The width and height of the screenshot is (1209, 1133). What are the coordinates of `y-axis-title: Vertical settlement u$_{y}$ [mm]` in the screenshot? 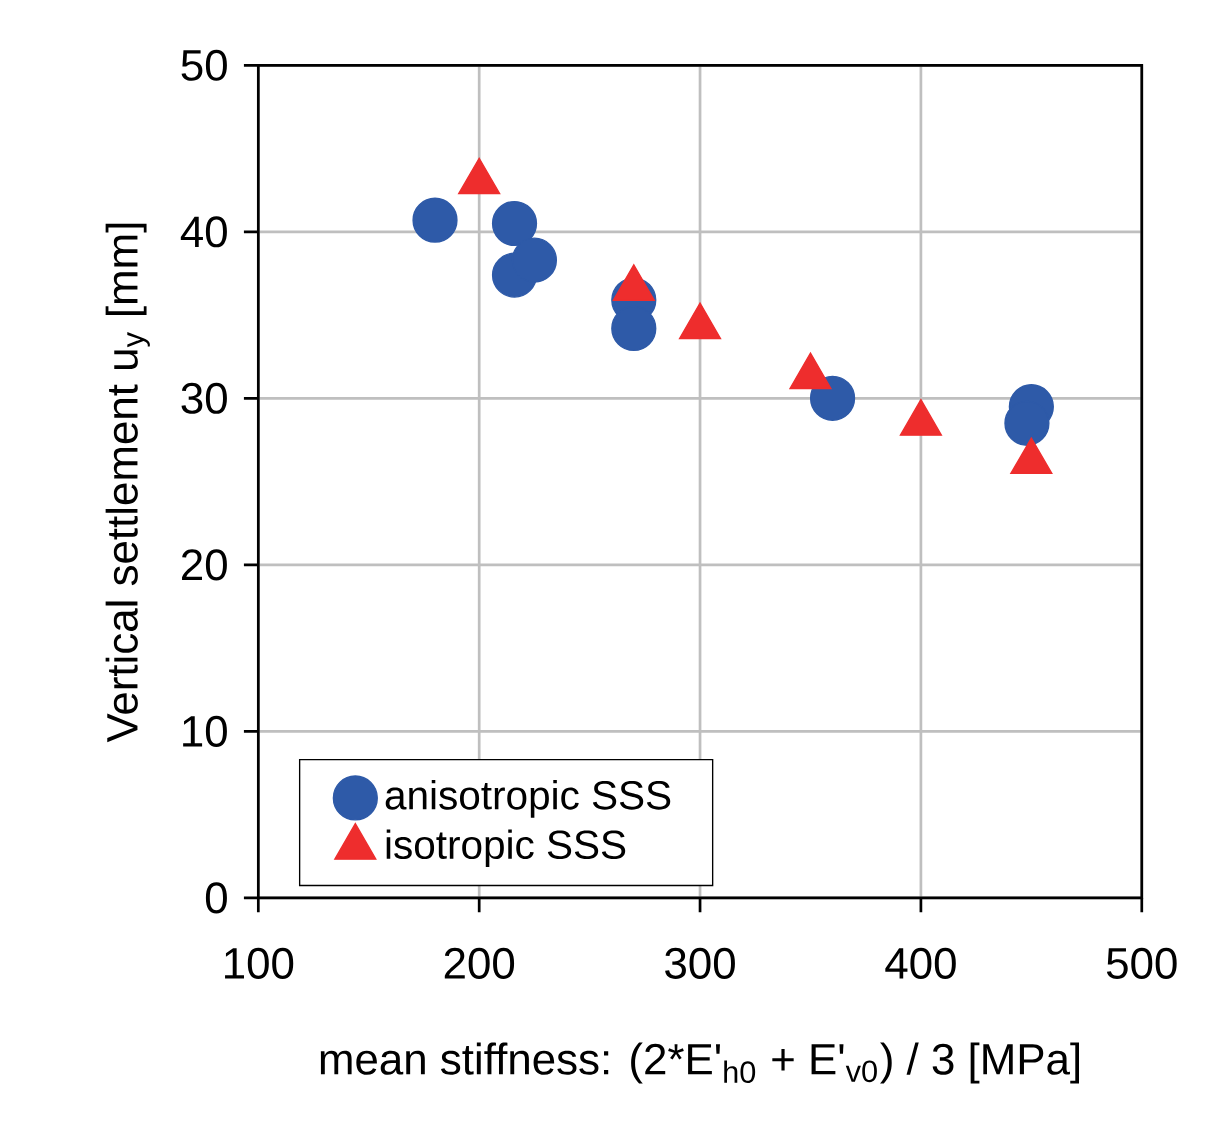 It's located at (127, 483).